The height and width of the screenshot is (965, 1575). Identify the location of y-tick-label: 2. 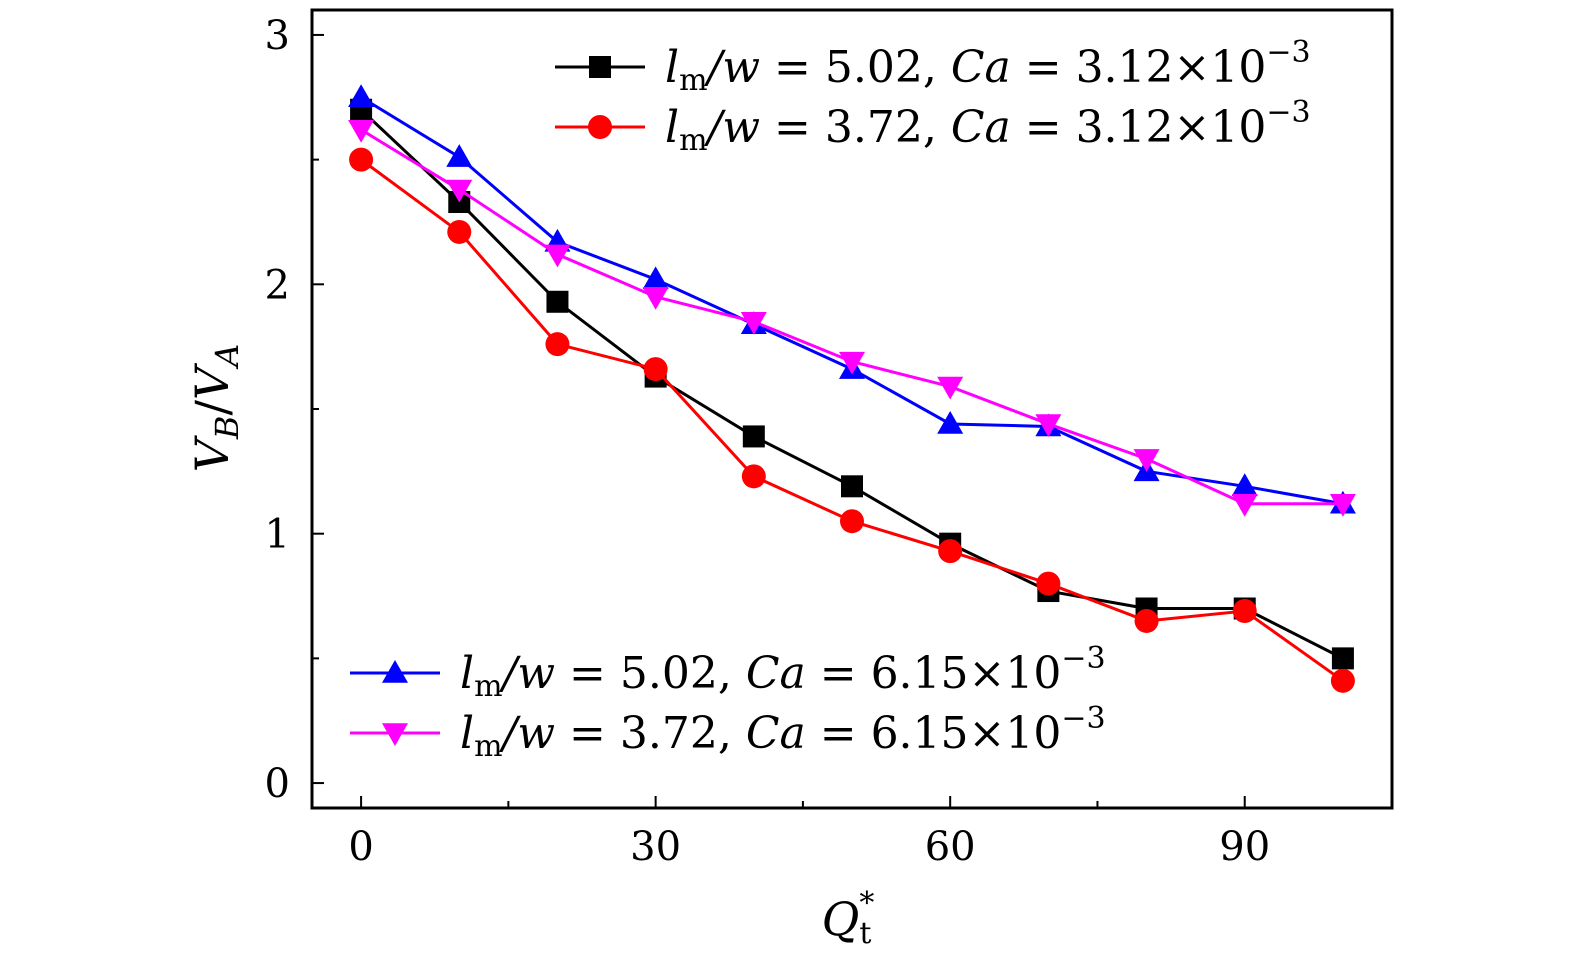
(277, 285).